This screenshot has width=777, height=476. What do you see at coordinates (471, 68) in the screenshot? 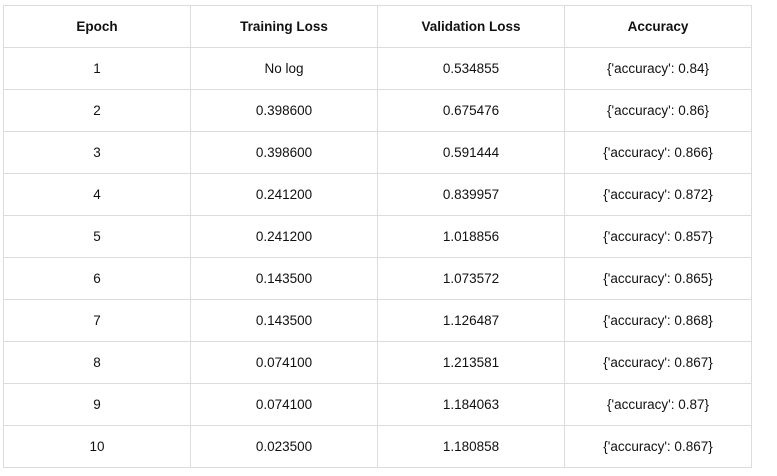
I see `table-cell: 0.534855` at bounding box center [471, 68].